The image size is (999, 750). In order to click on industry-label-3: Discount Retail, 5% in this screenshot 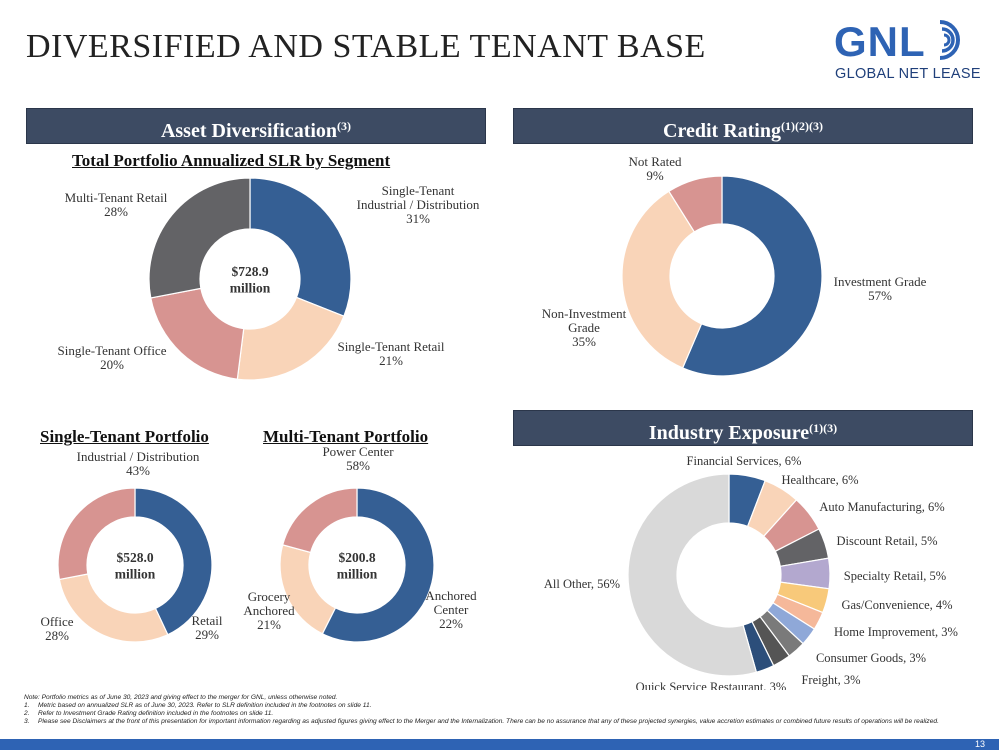, I will do `click(886, 541)`.